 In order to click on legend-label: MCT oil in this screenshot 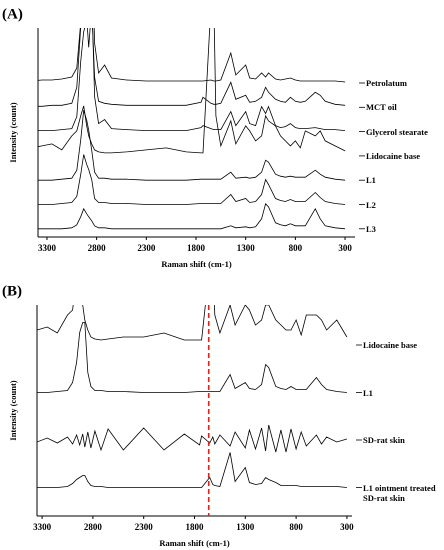, I will do `click(381, 107)`.